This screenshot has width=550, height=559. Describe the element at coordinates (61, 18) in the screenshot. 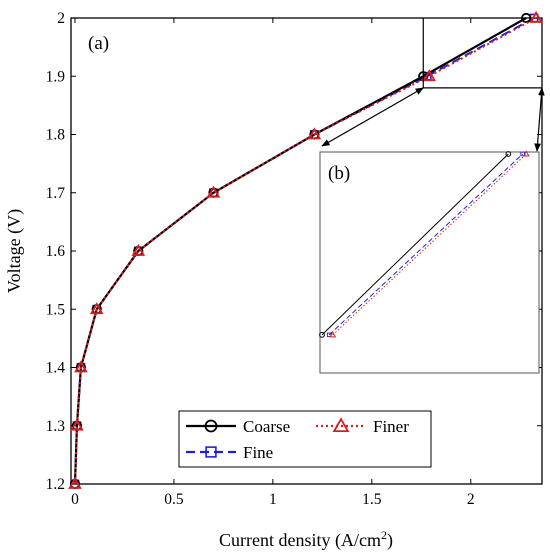

I see `y-tick-label: 2` at that location.